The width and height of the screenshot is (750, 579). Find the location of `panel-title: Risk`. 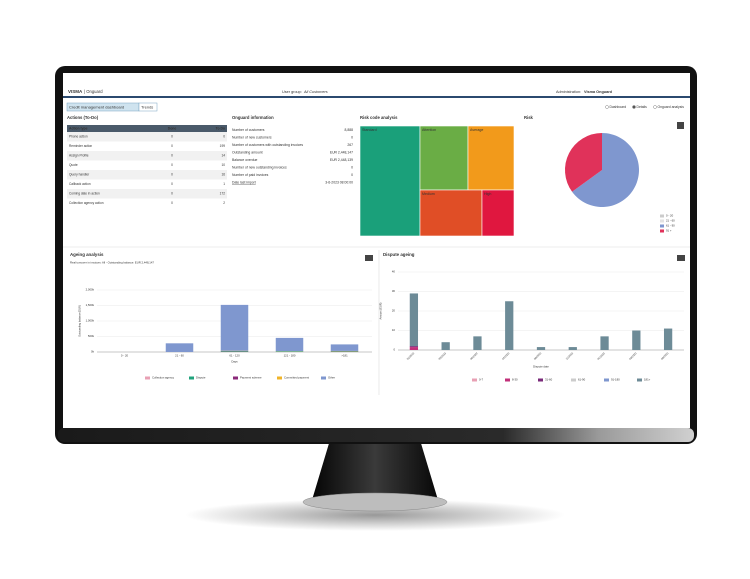

panel-title: Risk is located at coordinates (529, 117).